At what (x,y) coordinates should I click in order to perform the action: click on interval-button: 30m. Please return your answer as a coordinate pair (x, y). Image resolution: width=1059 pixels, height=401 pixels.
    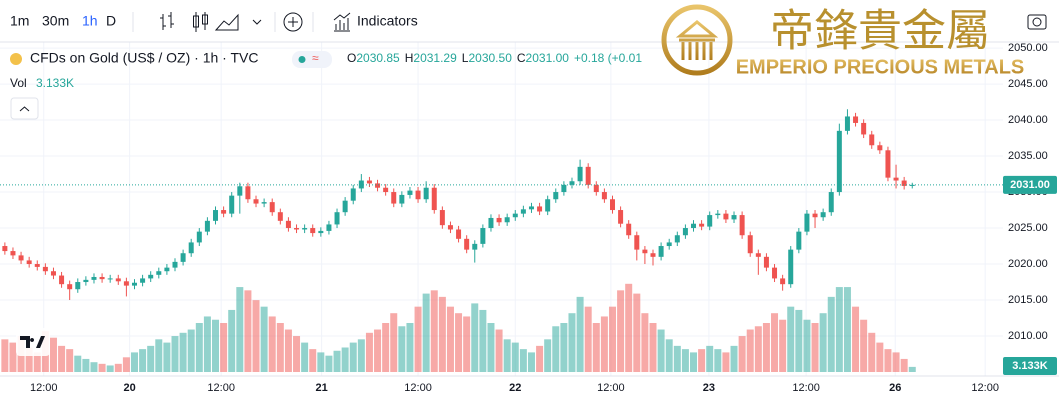
    Looking at the image, I should click on (55, 21).